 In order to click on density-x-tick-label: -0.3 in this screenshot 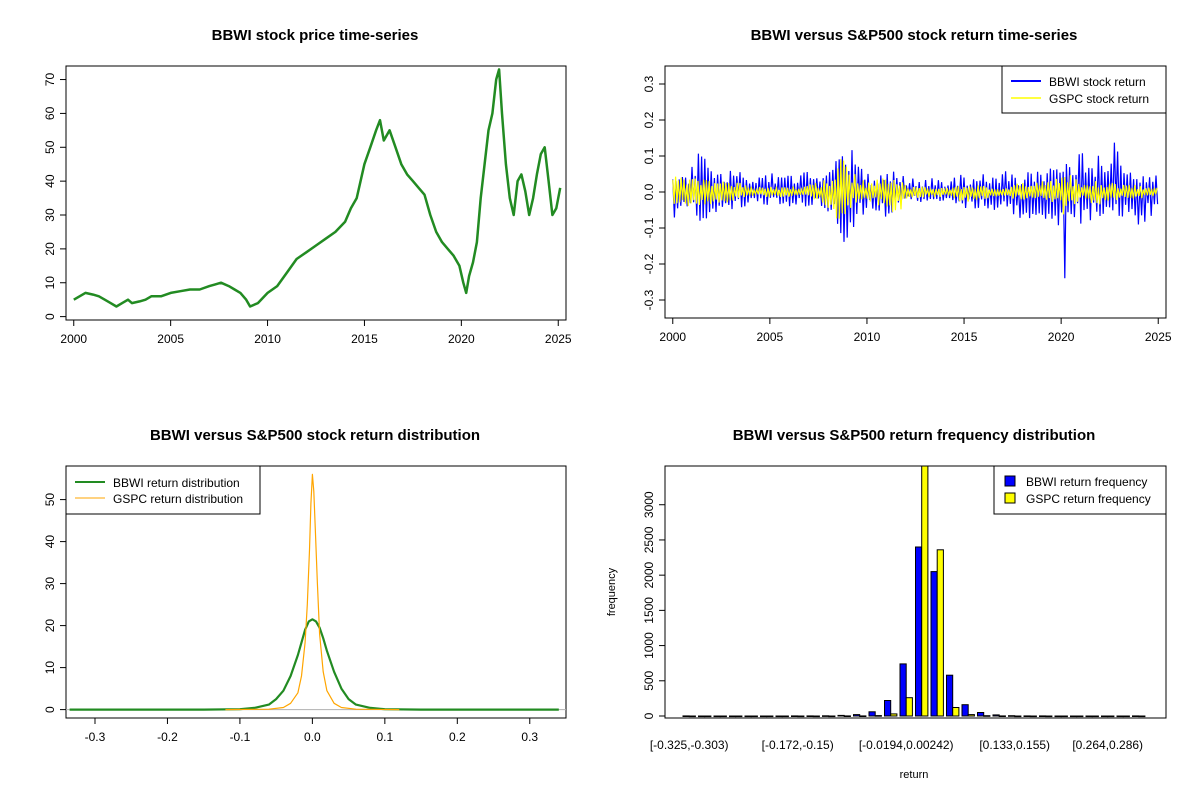, I will do `click(95, 737)`.